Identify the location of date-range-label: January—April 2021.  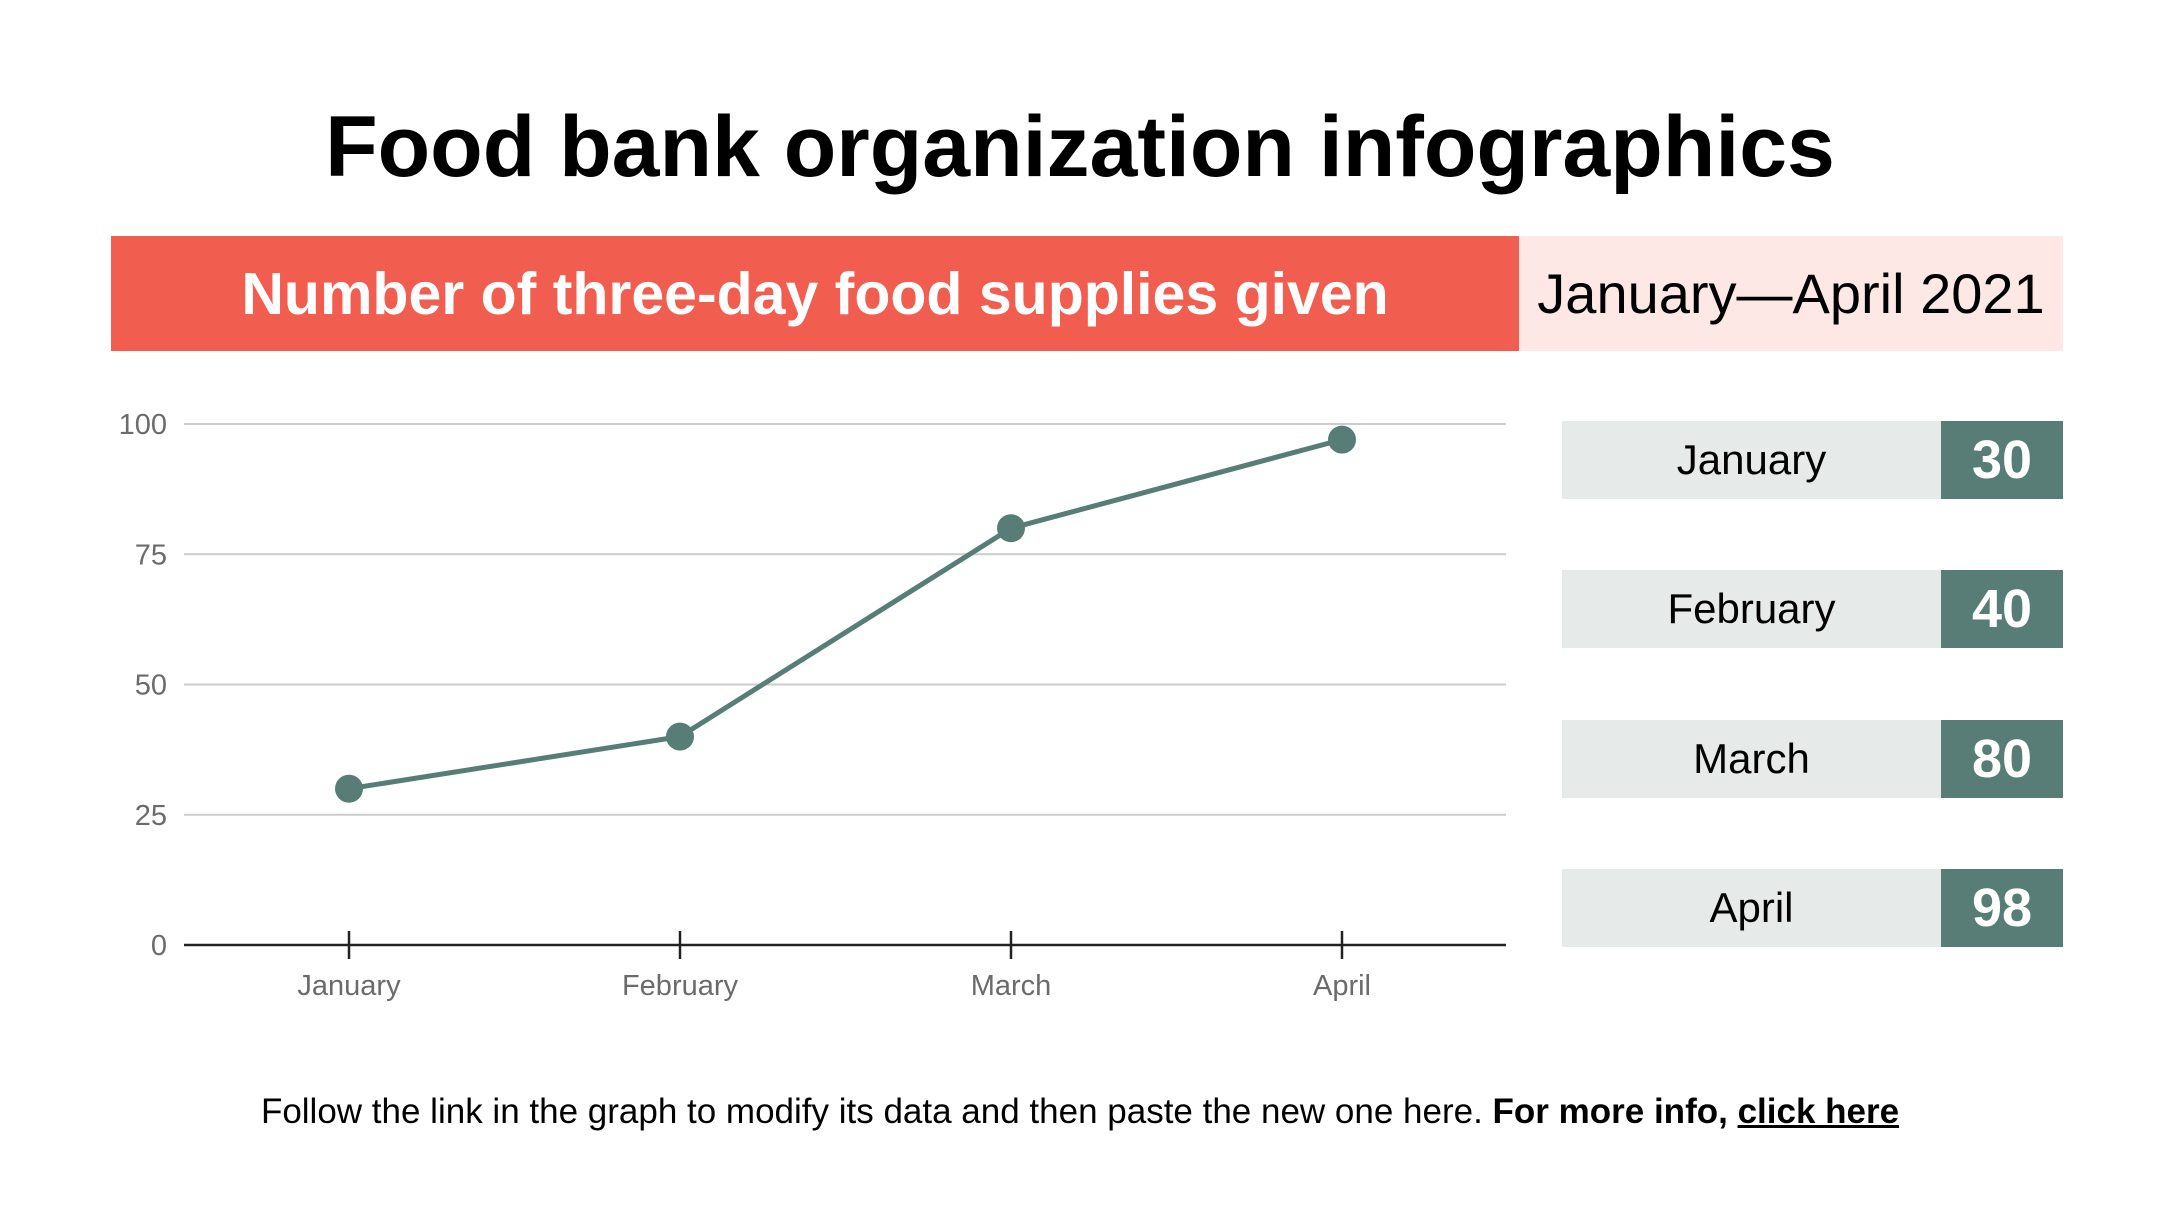
(1791, 293).